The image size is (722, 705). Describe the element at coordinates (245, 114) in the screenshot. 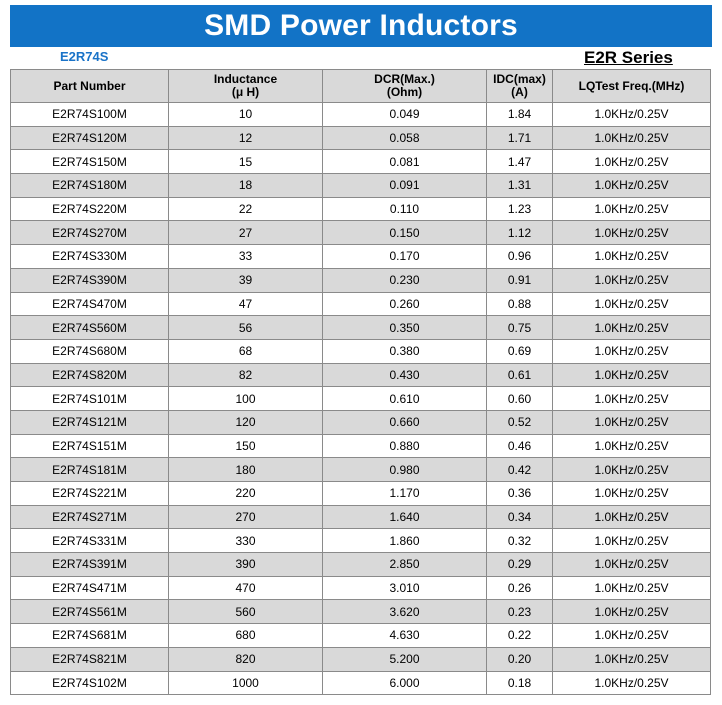

I see `cell-inductance: 10` at that location.